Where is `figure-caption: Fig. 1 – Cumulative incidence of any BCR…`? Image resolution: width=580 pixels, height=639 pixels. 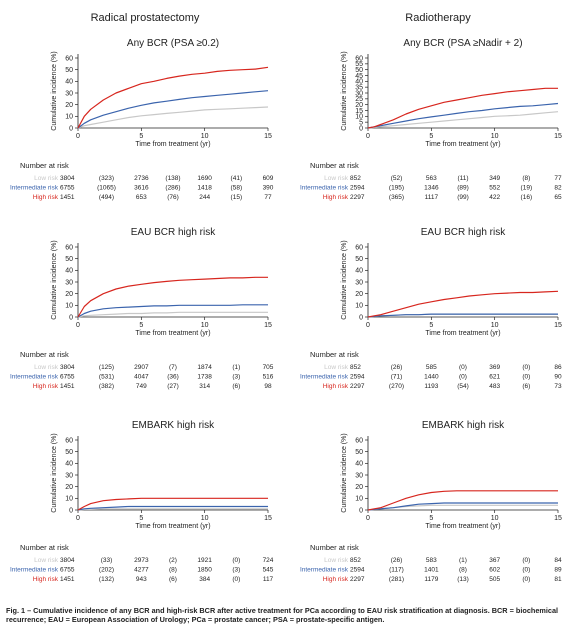
figure-caption: Fig. 1 – Cumulative incidence of any BCR… is located at coordinates (282, 615).